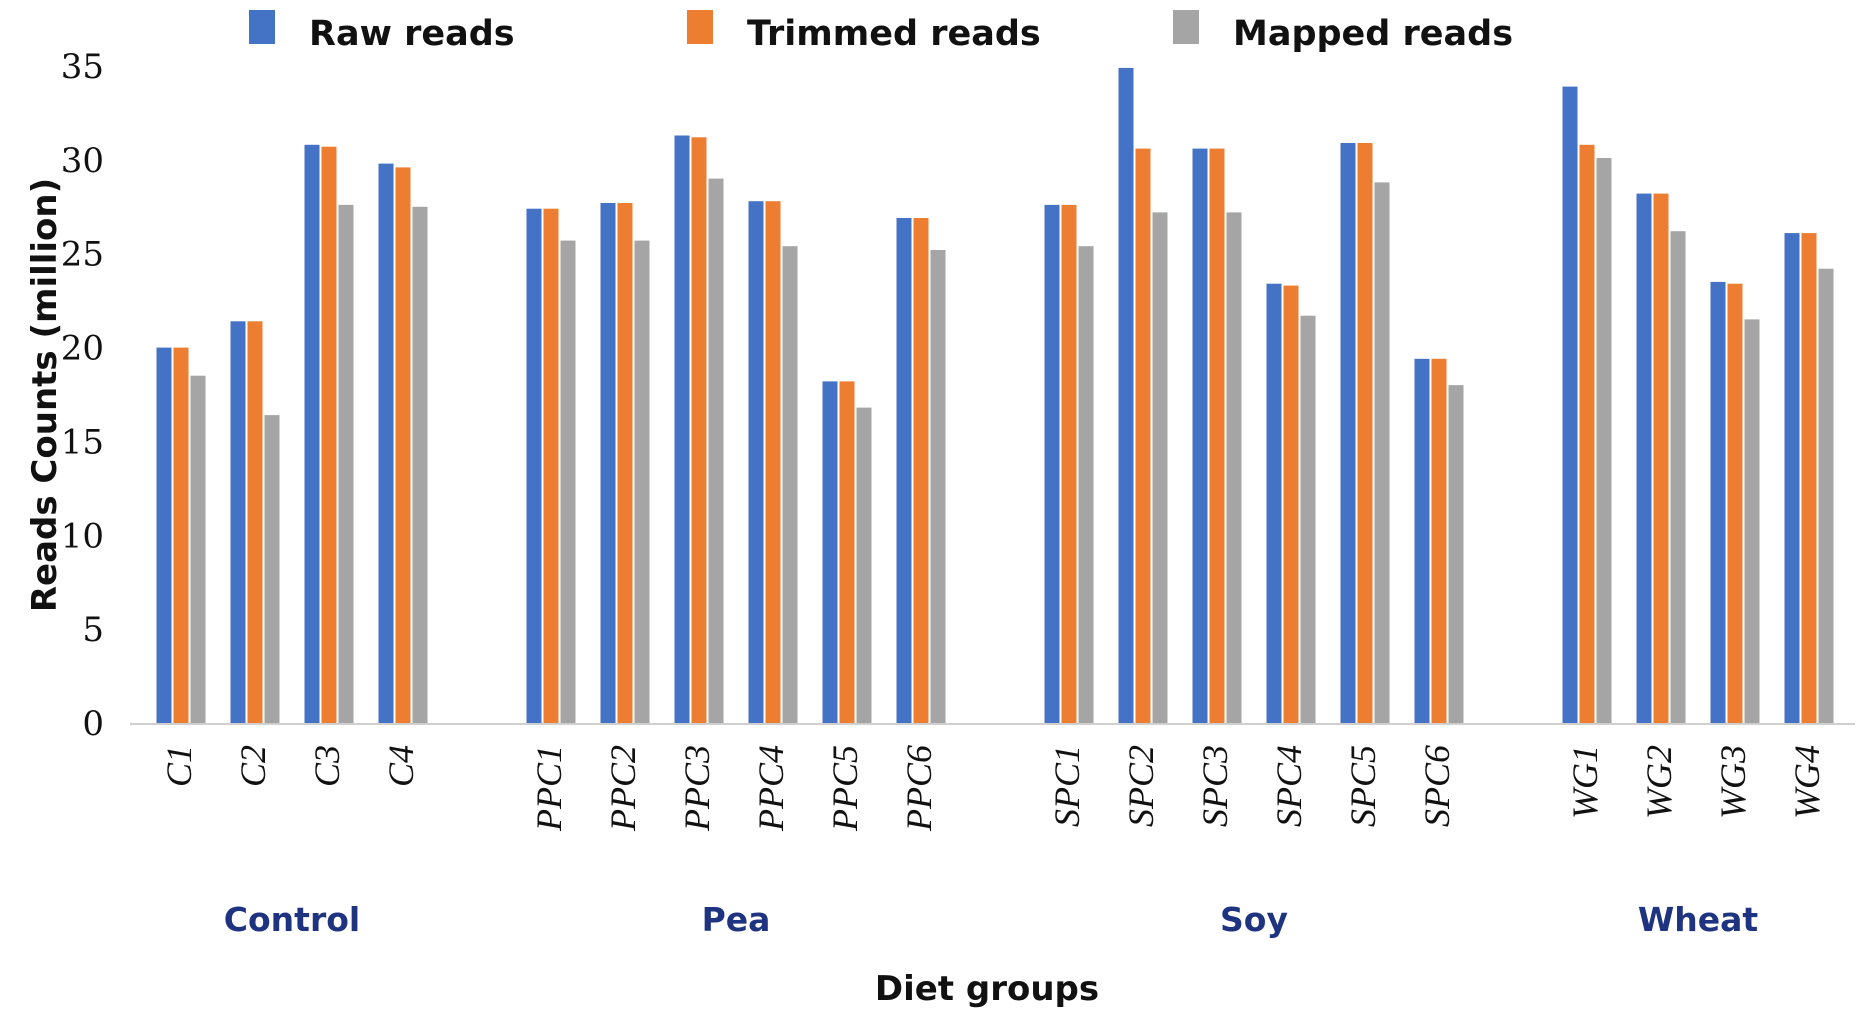 This screenshot has width=1858, height=1019. I want to click on bar-raw-reads-ppc2, so click(608, 463).